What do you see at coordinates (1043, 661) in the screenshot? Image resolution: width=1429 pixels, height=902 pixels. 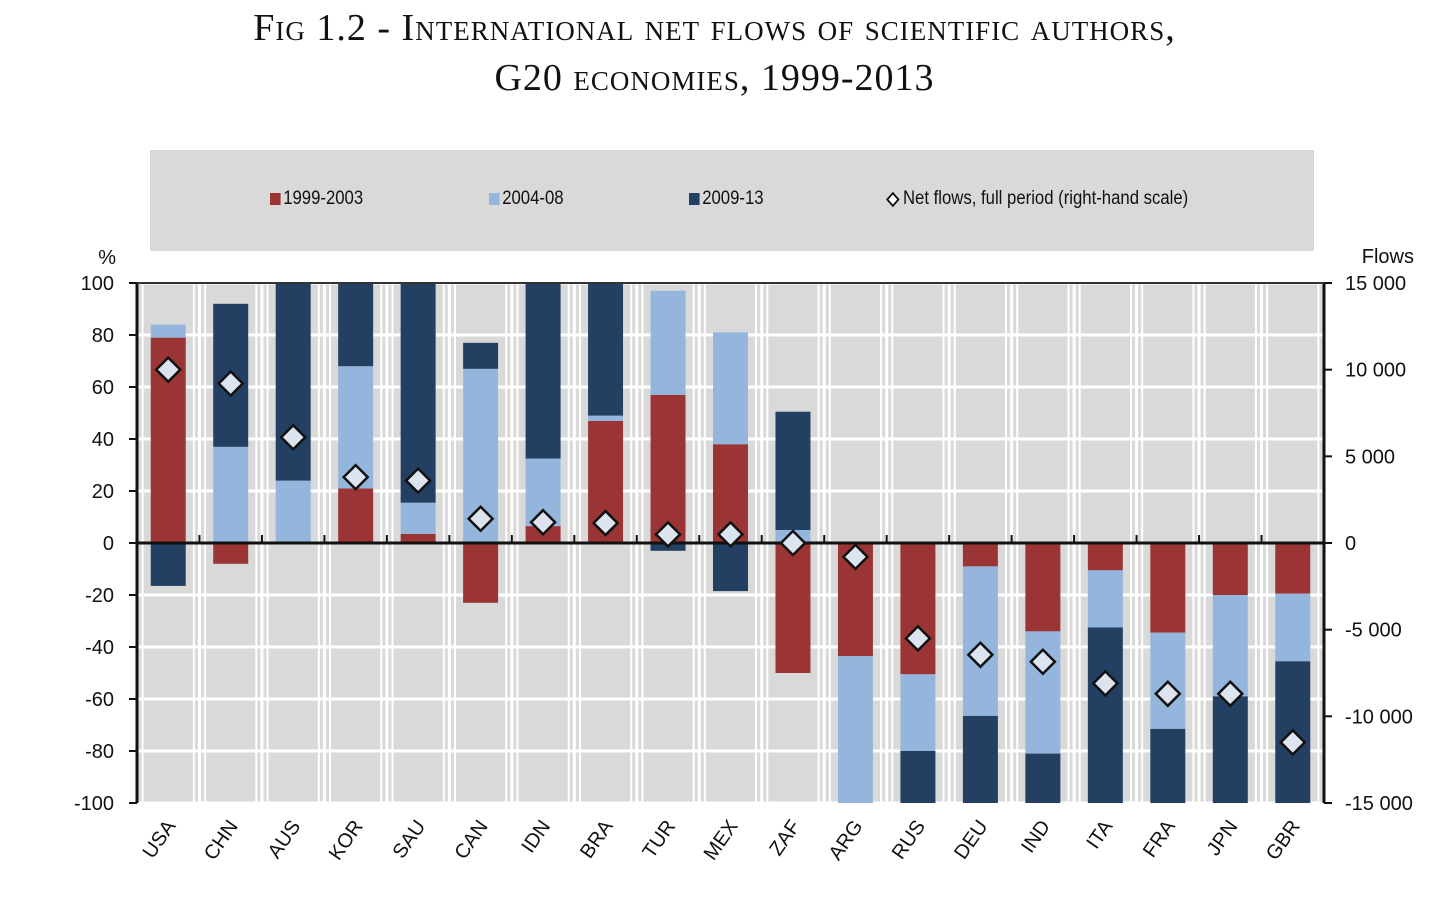 I see `net-flow-marker-ind` at bounding box center [1043, 661].